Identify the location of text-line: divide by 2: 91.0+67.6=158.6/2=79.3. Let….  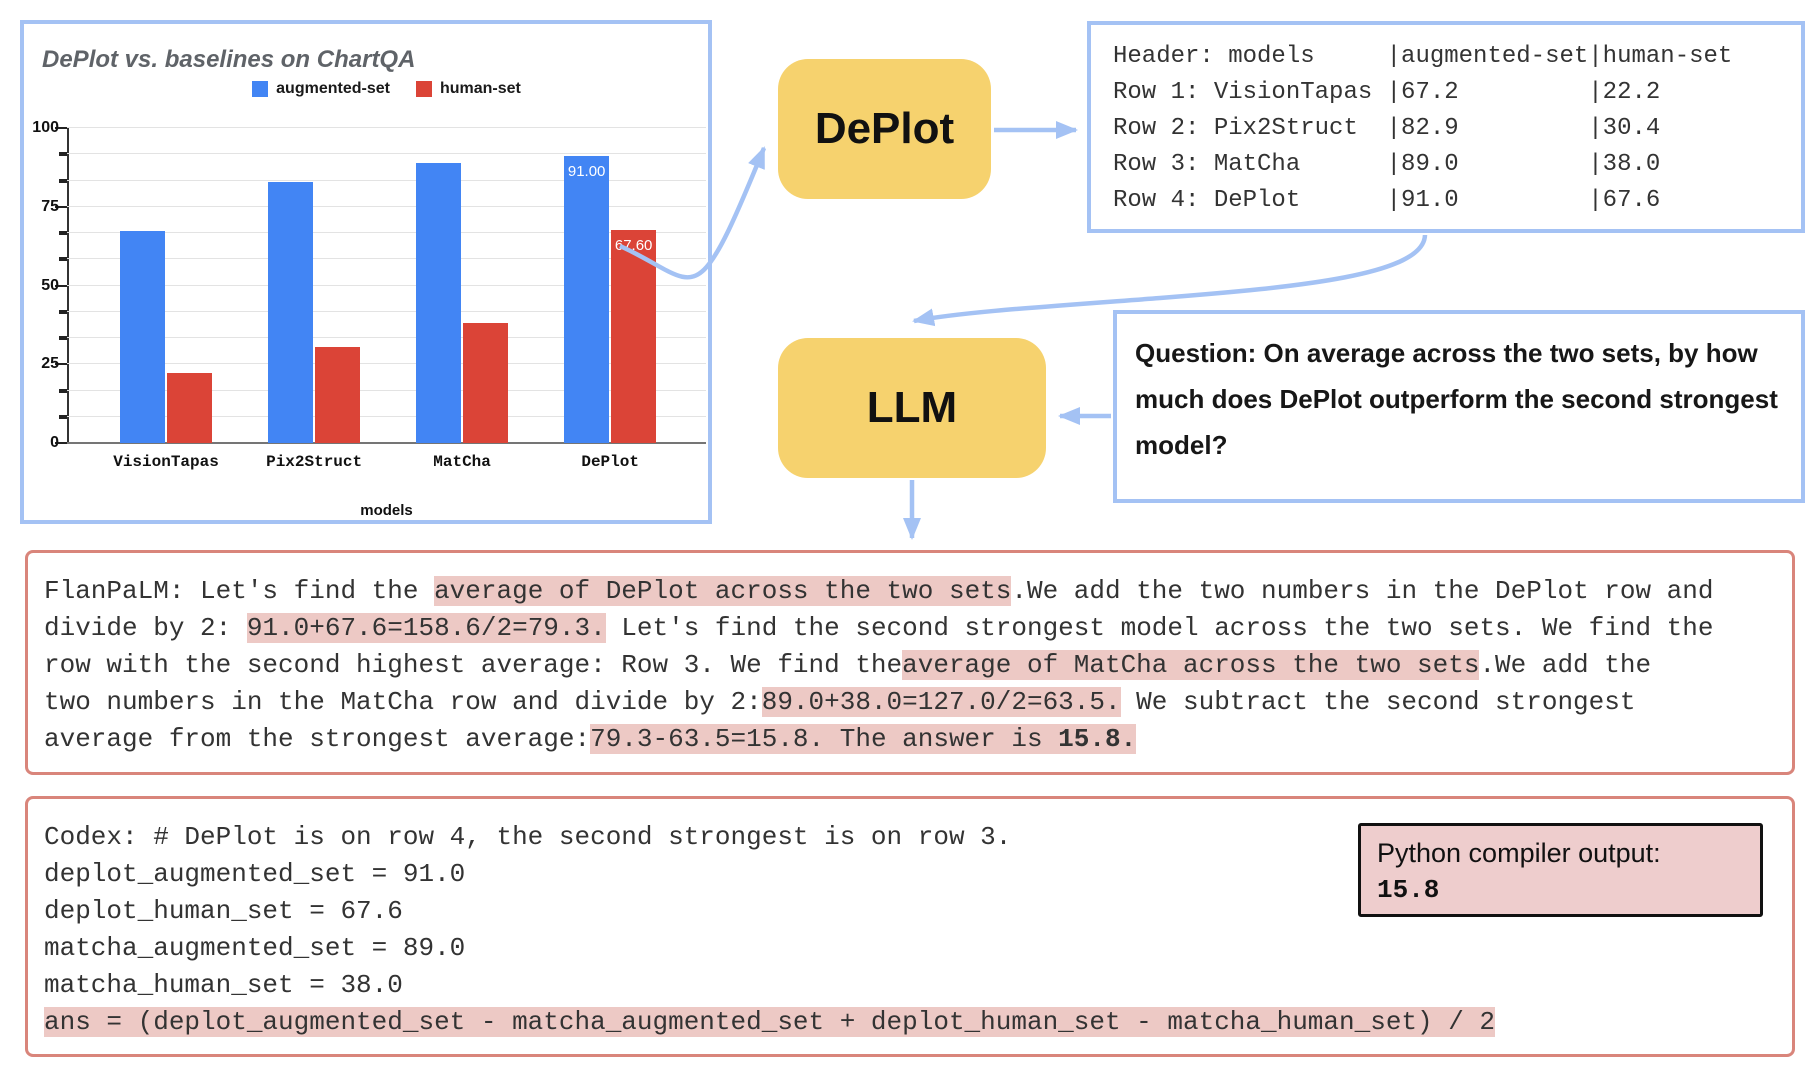
(910, 628).